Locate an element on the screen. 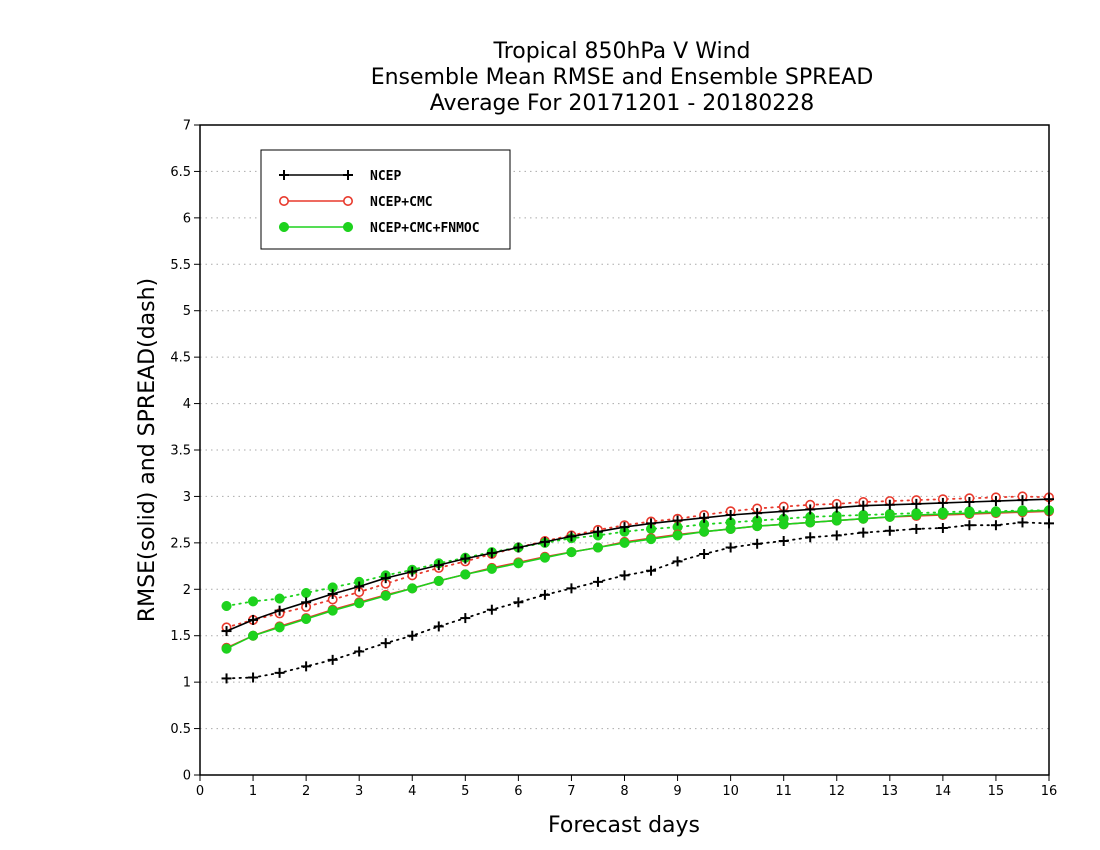 The width and height of the screenshot is (1100, 850). legend-label: NCEP is located at coordinates (385, 176).